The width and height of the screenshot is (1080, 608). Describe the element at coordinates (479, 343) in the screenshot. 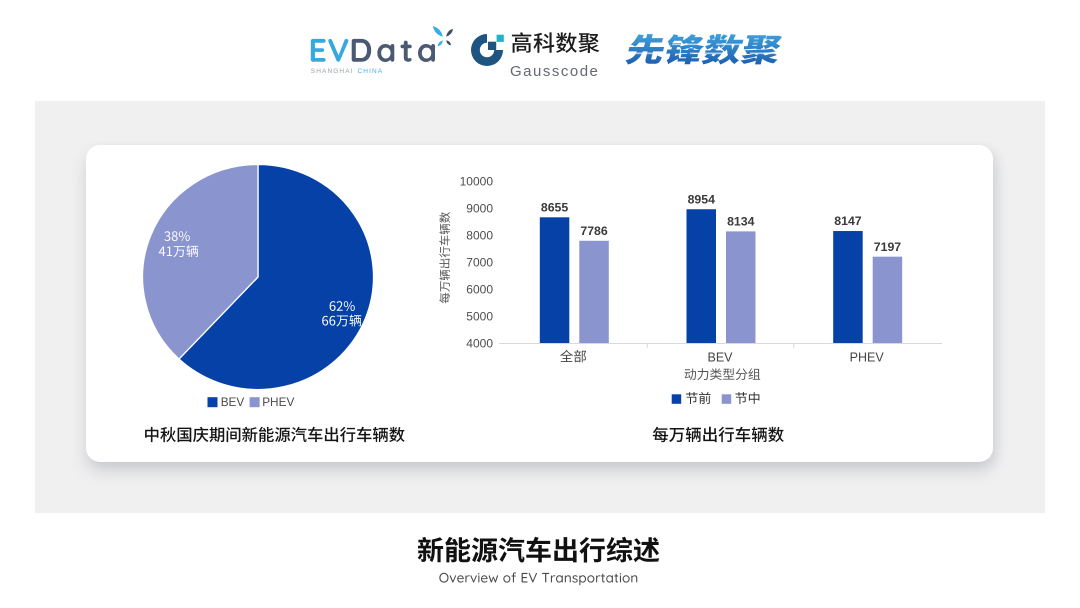

I see `svg-text: 4000` at that location.